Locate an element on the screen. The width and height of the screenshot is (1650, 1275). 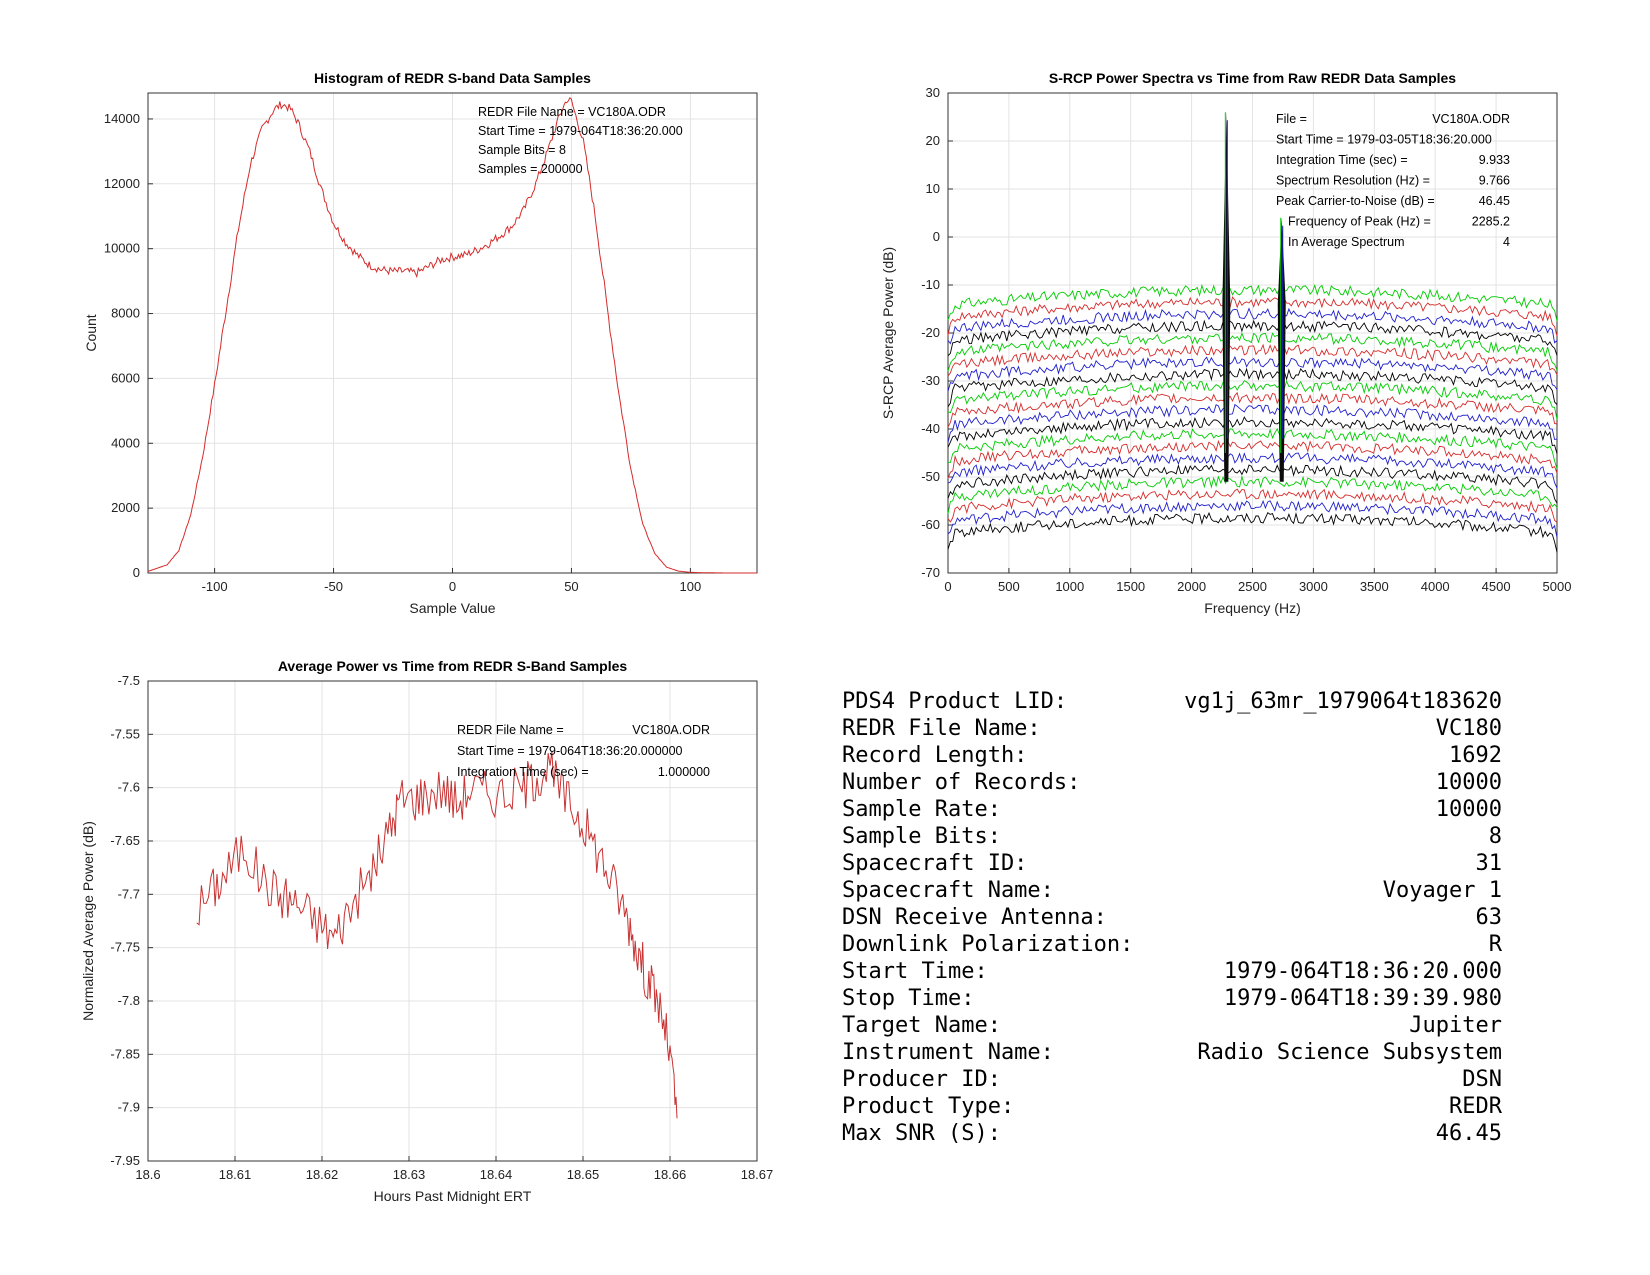
summary-value: 63 is located at coordinates (1489, 917).